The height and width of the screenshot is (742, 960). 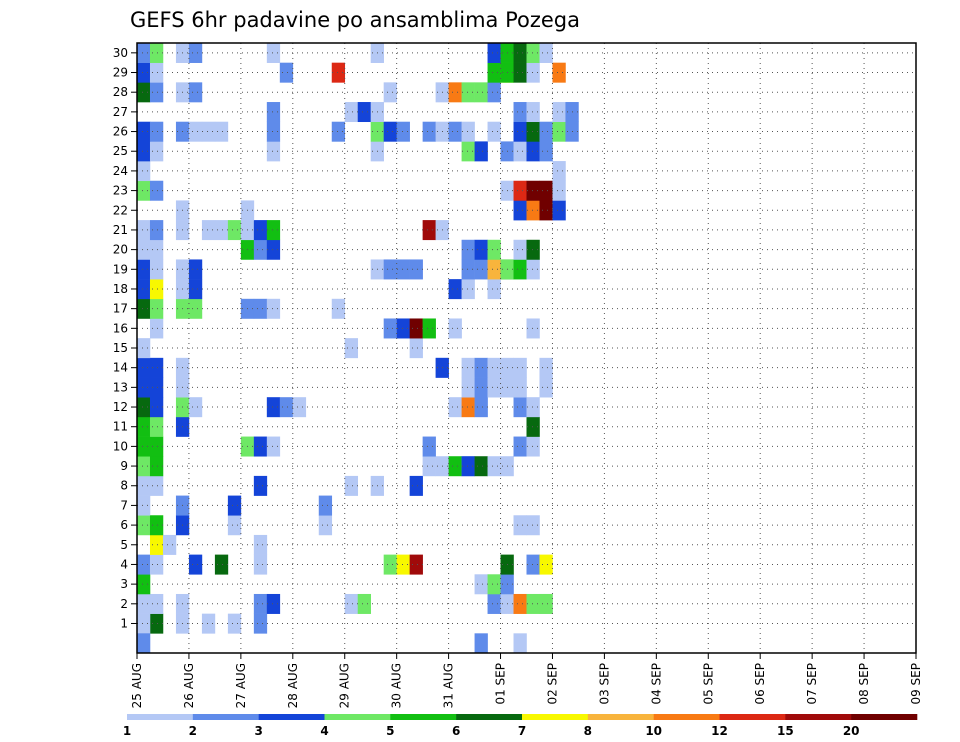 I want to click on colorbar-label: 10, so click(x=653, y=731).